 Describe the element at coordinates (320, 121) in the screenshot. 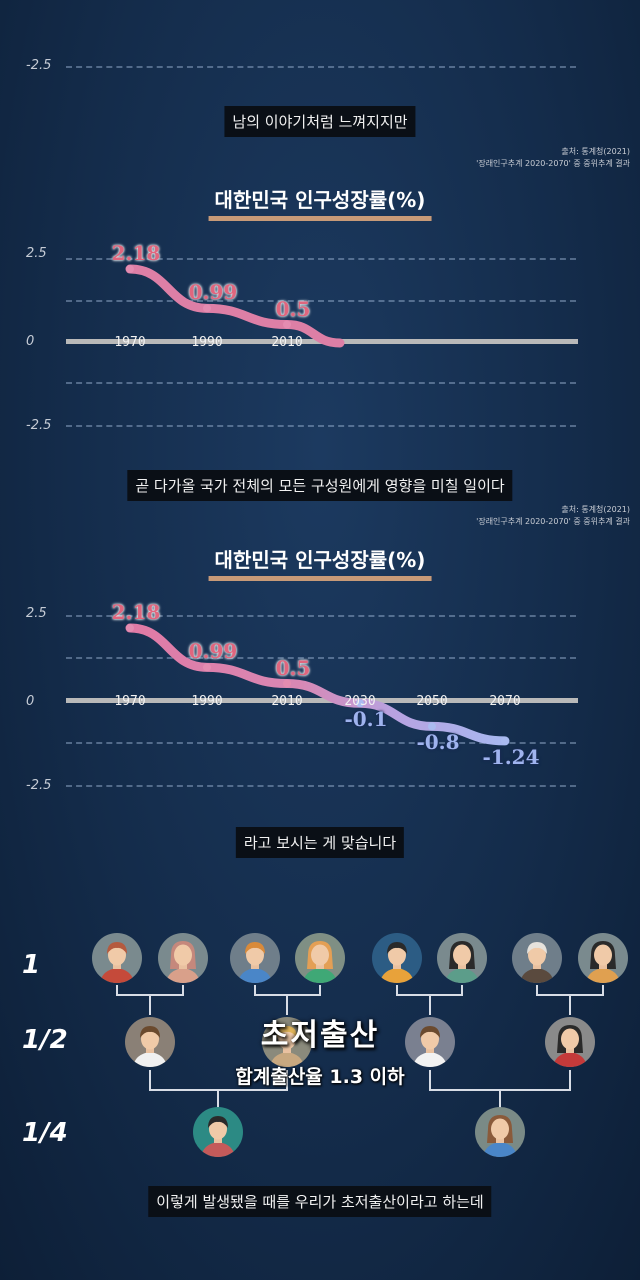

I see `subtitle-caption: 남의 이야기처럼 느껴지지만` at that location.